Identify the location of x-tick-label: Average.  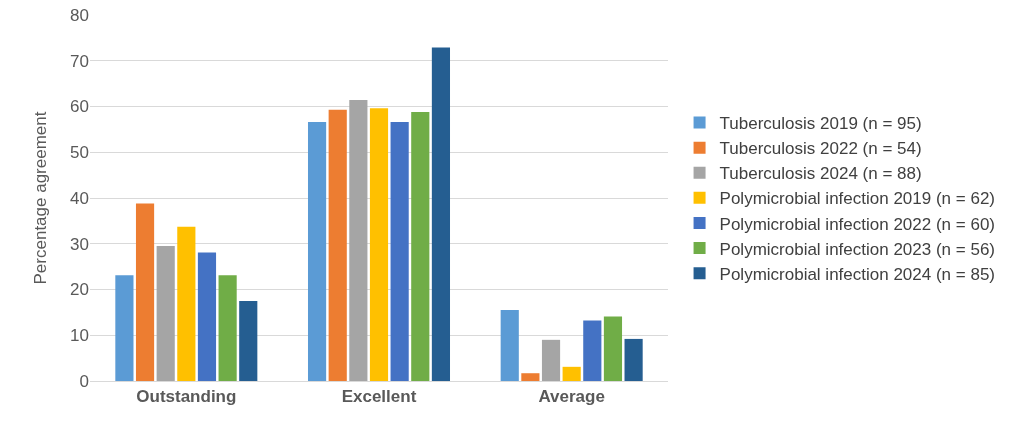
(571, 397).